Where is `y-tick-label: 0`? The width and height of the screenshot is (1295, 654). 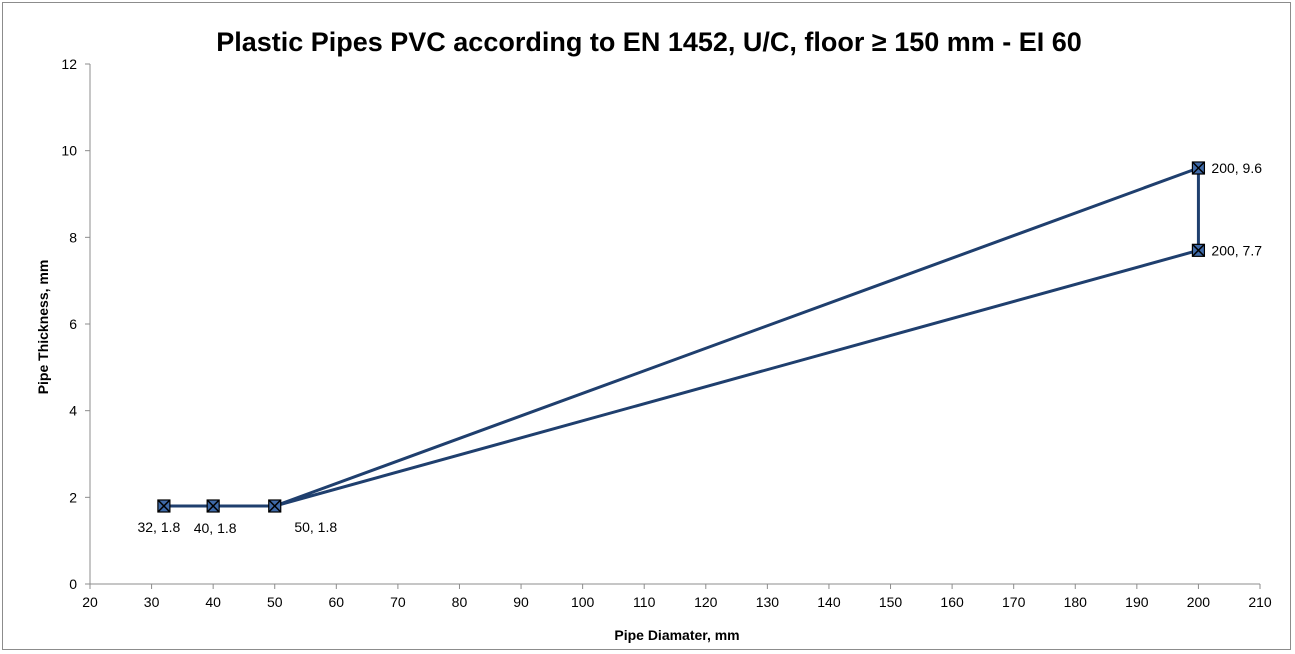 y-tick-label: 0 is located at coordinates (73, 584).